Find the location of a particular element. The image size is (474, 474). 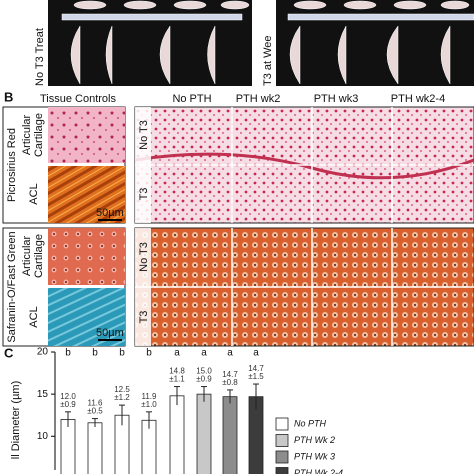

legend-label: PTH Wk 2-4 is located at coordinates (318, 471).